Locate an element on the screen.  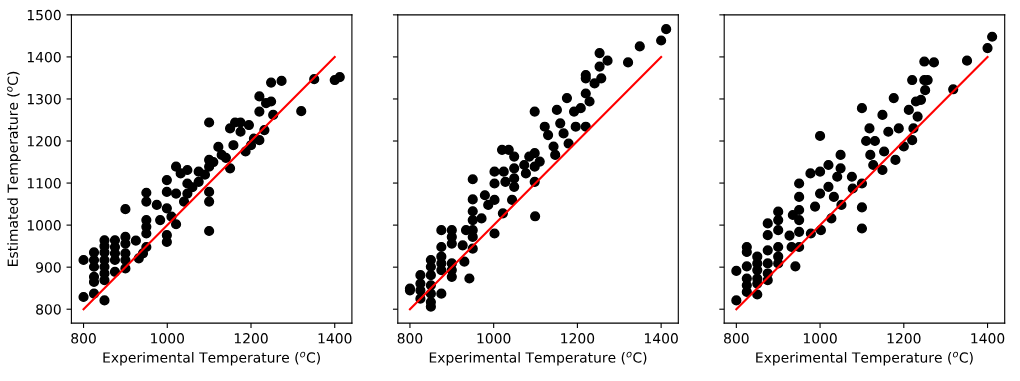
y-tick-label: 1100 is located at coordinates (44, 183).